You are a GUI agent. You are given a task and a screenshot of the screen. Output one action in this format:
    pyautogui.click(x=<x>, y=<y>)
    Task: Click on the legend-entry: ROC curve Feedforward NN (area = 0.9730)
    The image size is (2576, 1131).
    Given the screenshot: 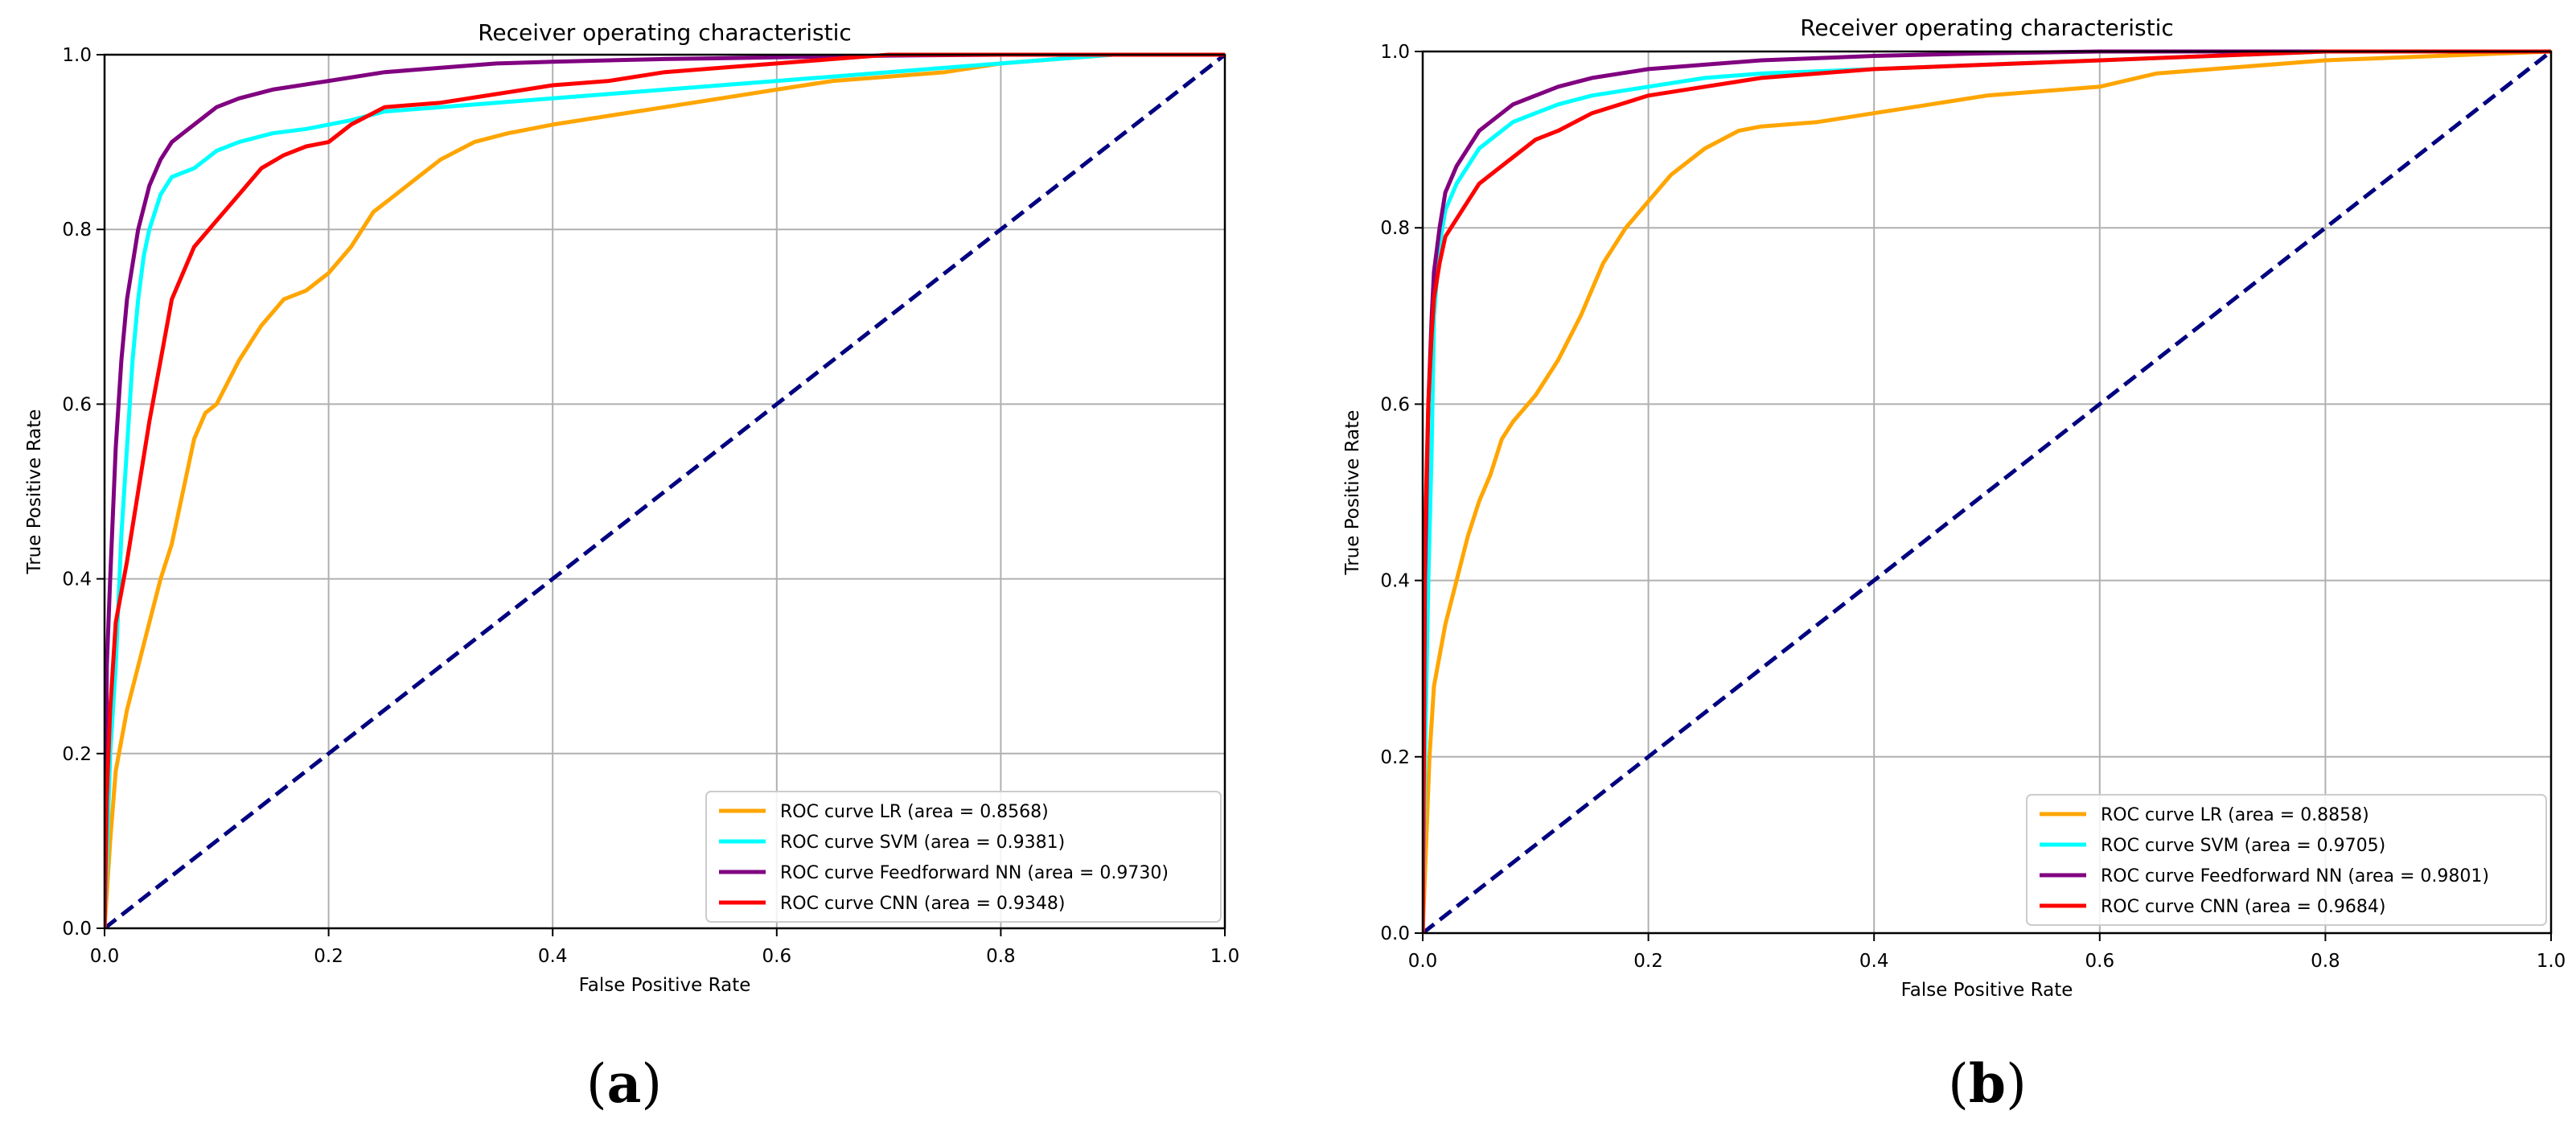 What is the action you would take?
    pyautogui.click(x=974, y=873)
    